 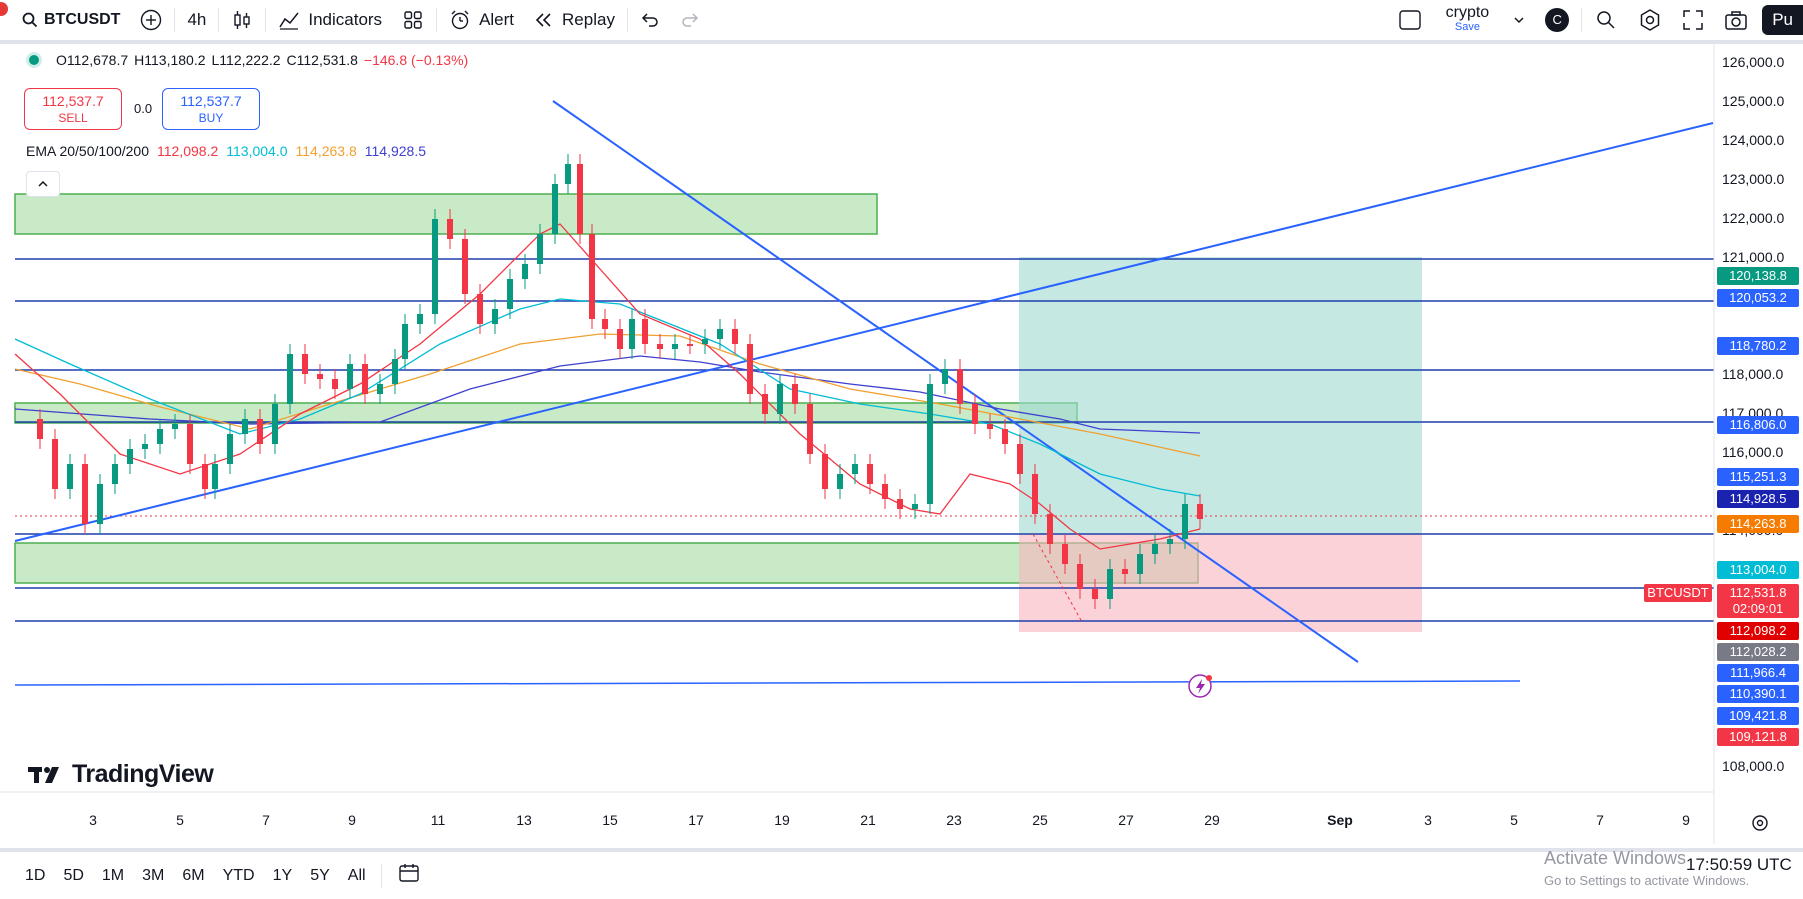 What do you see at coordinates (1647, 880) in the screenshot?
I see `watermark-subtitle: Go to Settings to activate Windows.` at bounding box center [1647, 880].